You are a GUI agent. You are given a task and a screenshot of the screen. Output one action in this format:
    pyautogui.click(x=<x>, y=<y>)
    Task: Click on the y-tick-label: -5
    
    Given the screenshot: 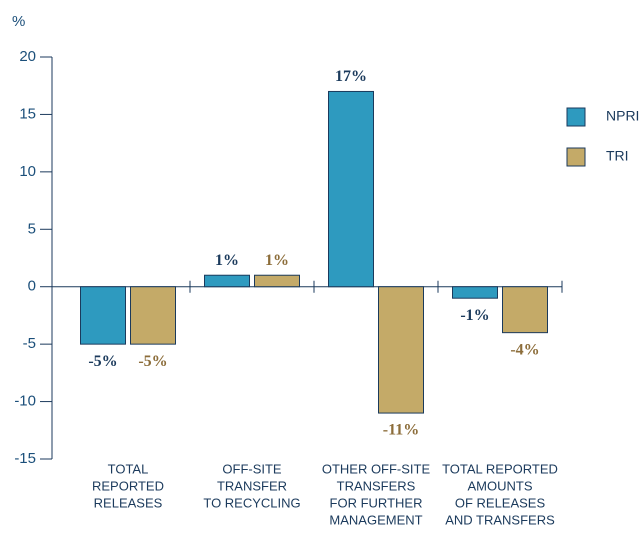 What is the action you would take?
    pyautogui.click(x=29, y=343)
    